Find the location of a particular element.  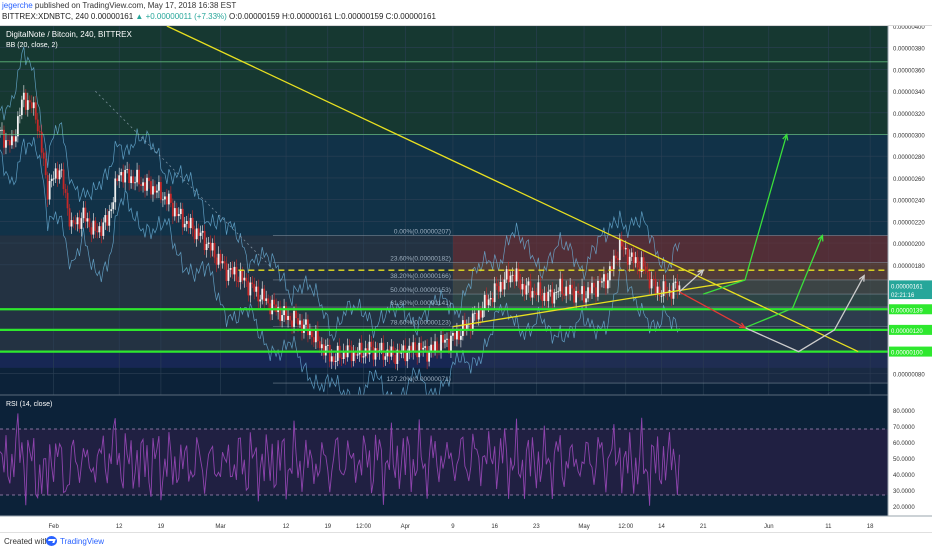

chart-title: DigitalNote / Bitcoin, 240, BITTREX is located at coordinates (69, 34).